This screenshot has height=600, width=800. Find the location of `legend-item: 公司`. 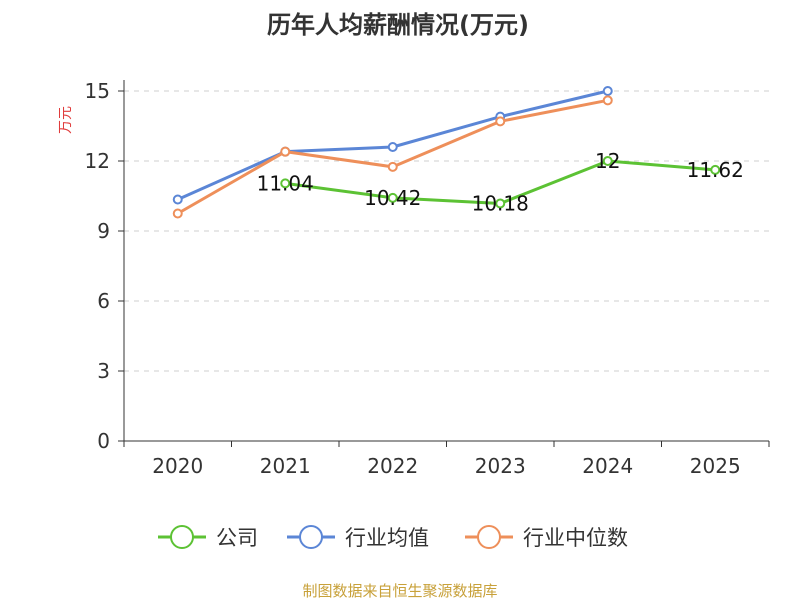

legend-item: 公司 is located at coordinates (208, 537).